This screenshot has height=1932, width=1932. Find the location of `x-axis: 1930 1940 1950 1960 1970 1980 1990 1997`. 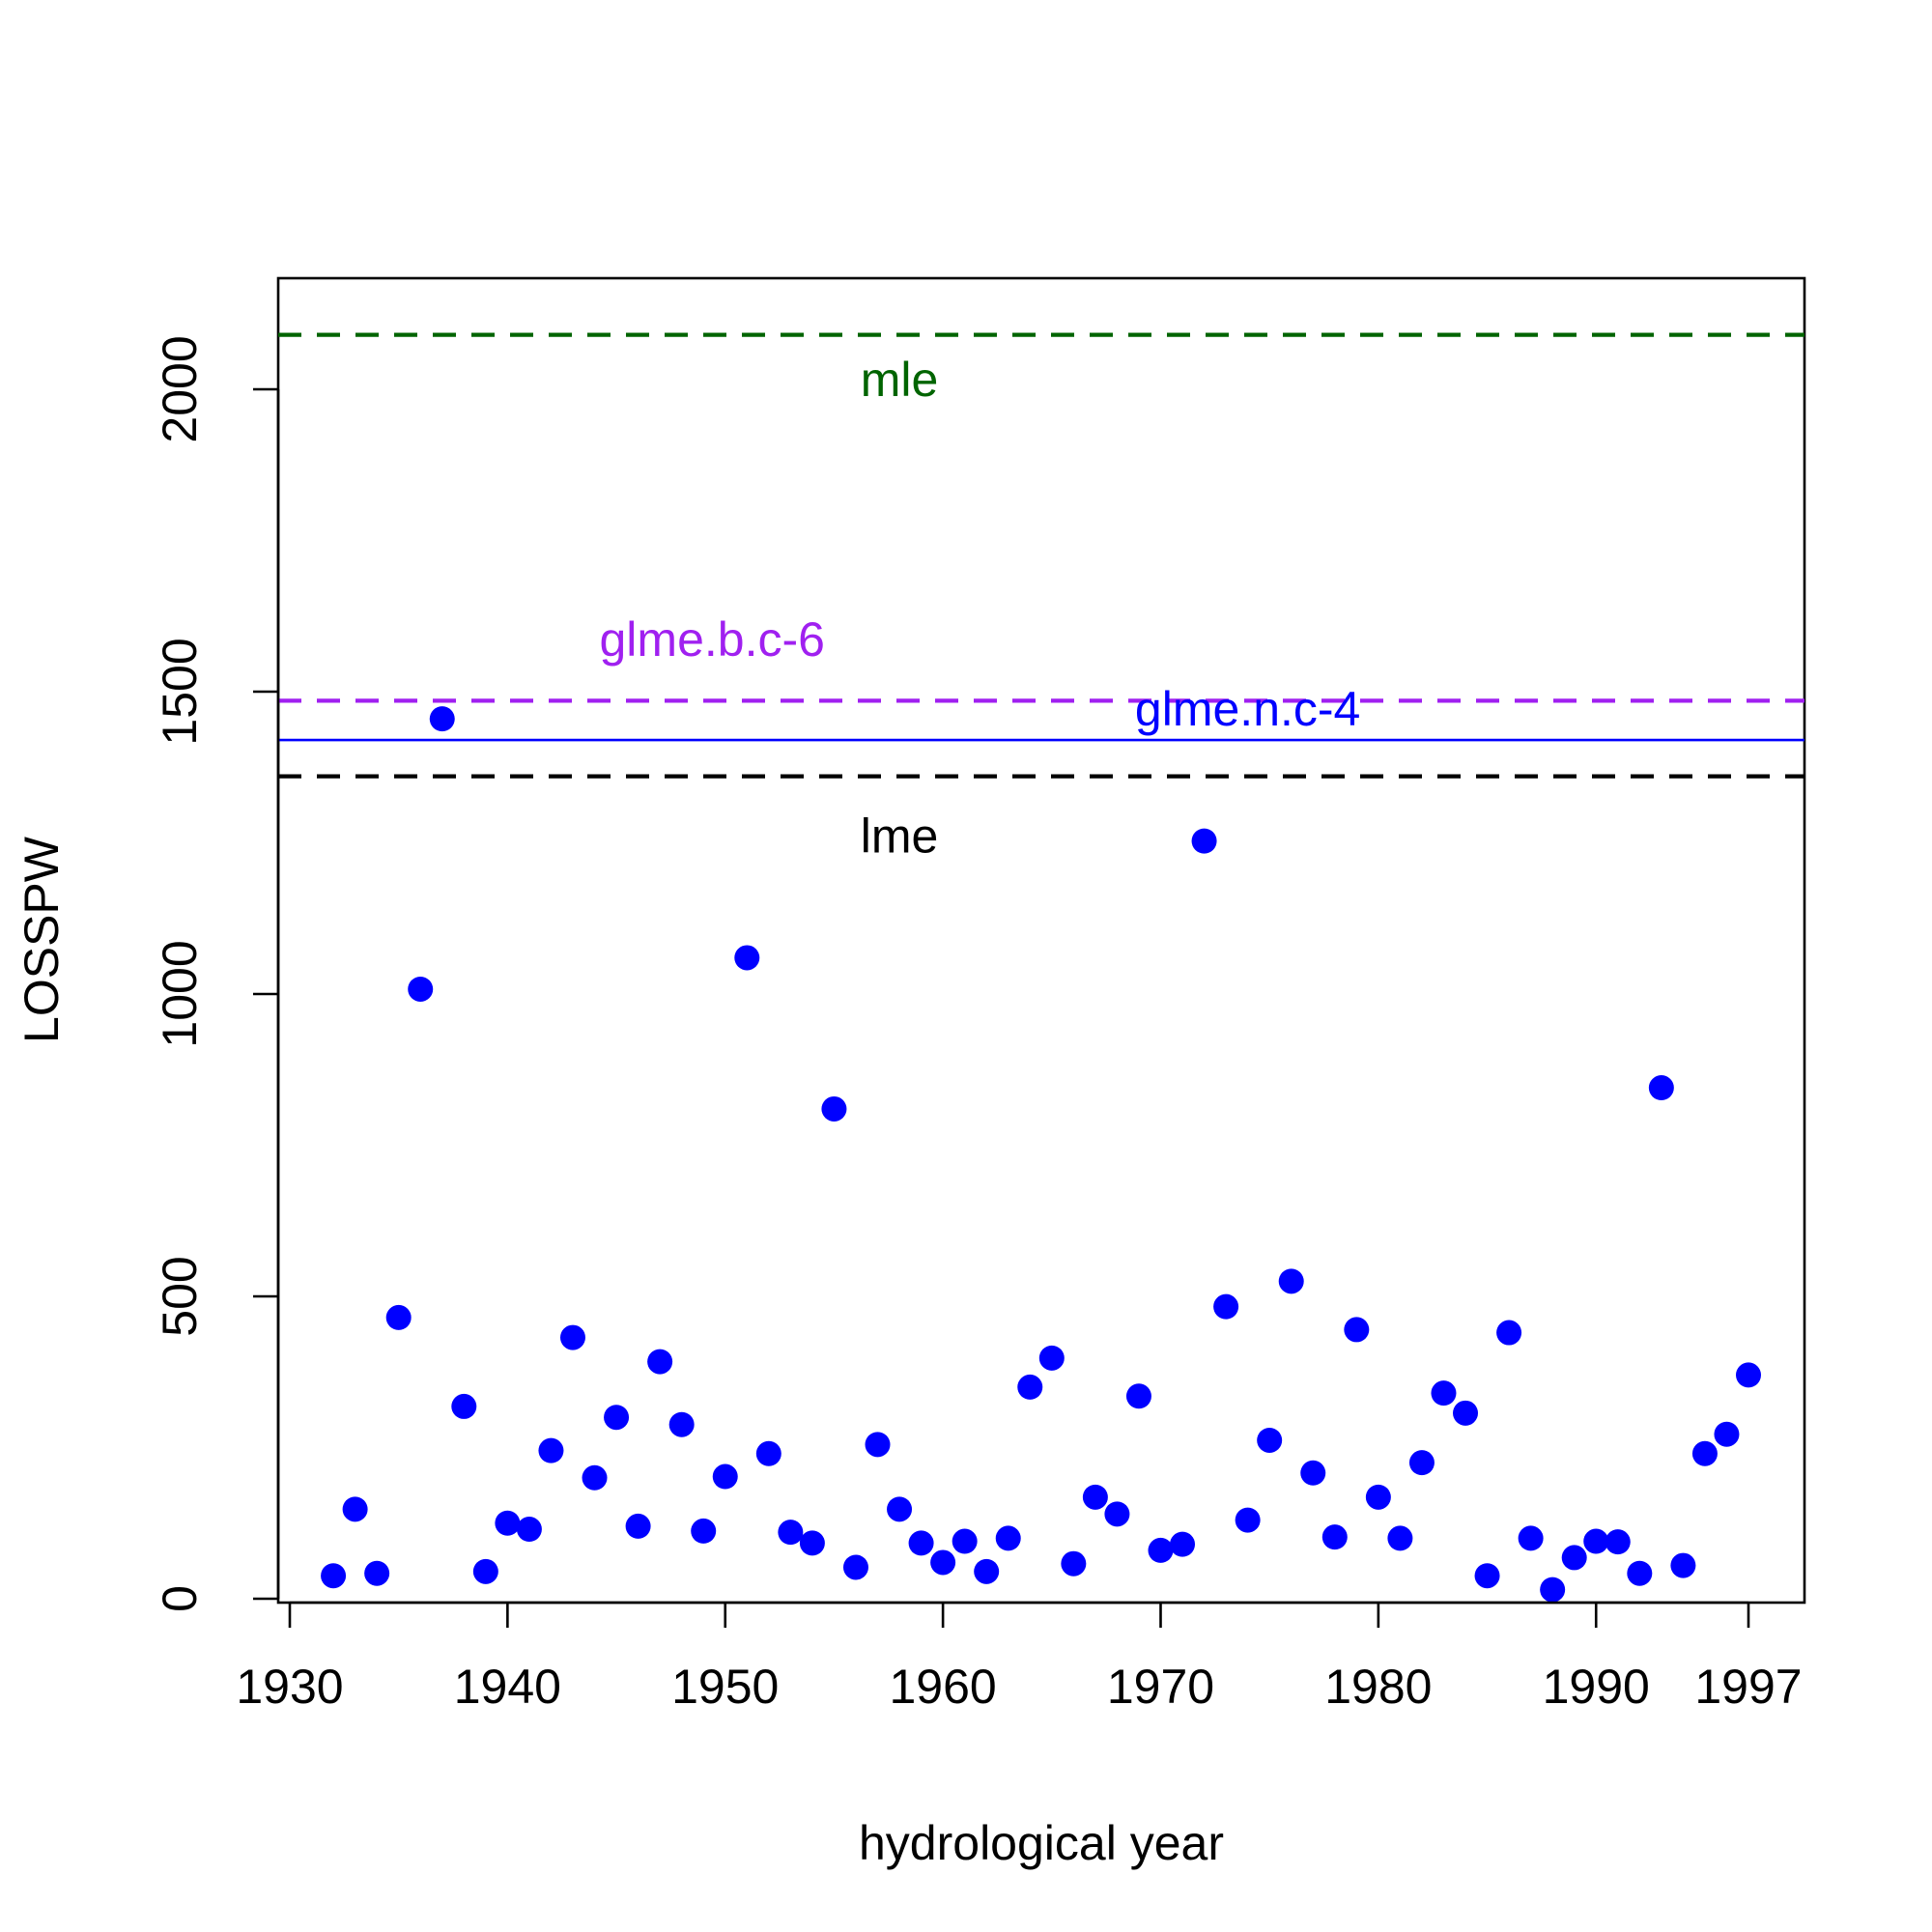

x-axis: 1930 1940 1950 1960 1970 1980 1990 1997 is located at coordinates (1019, 1657).